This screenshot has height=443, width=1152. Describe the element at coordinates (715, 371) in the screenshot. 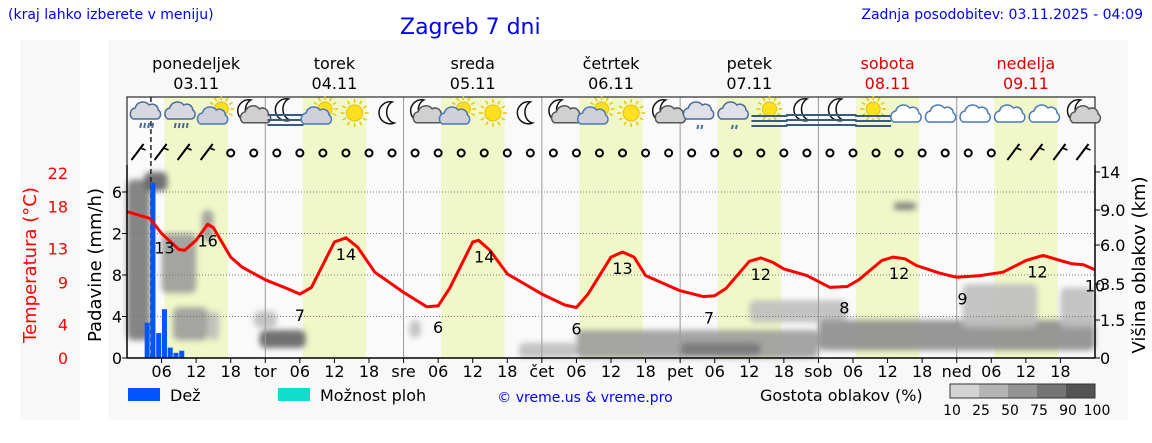

I see `x-tick-label: 06` at that location.